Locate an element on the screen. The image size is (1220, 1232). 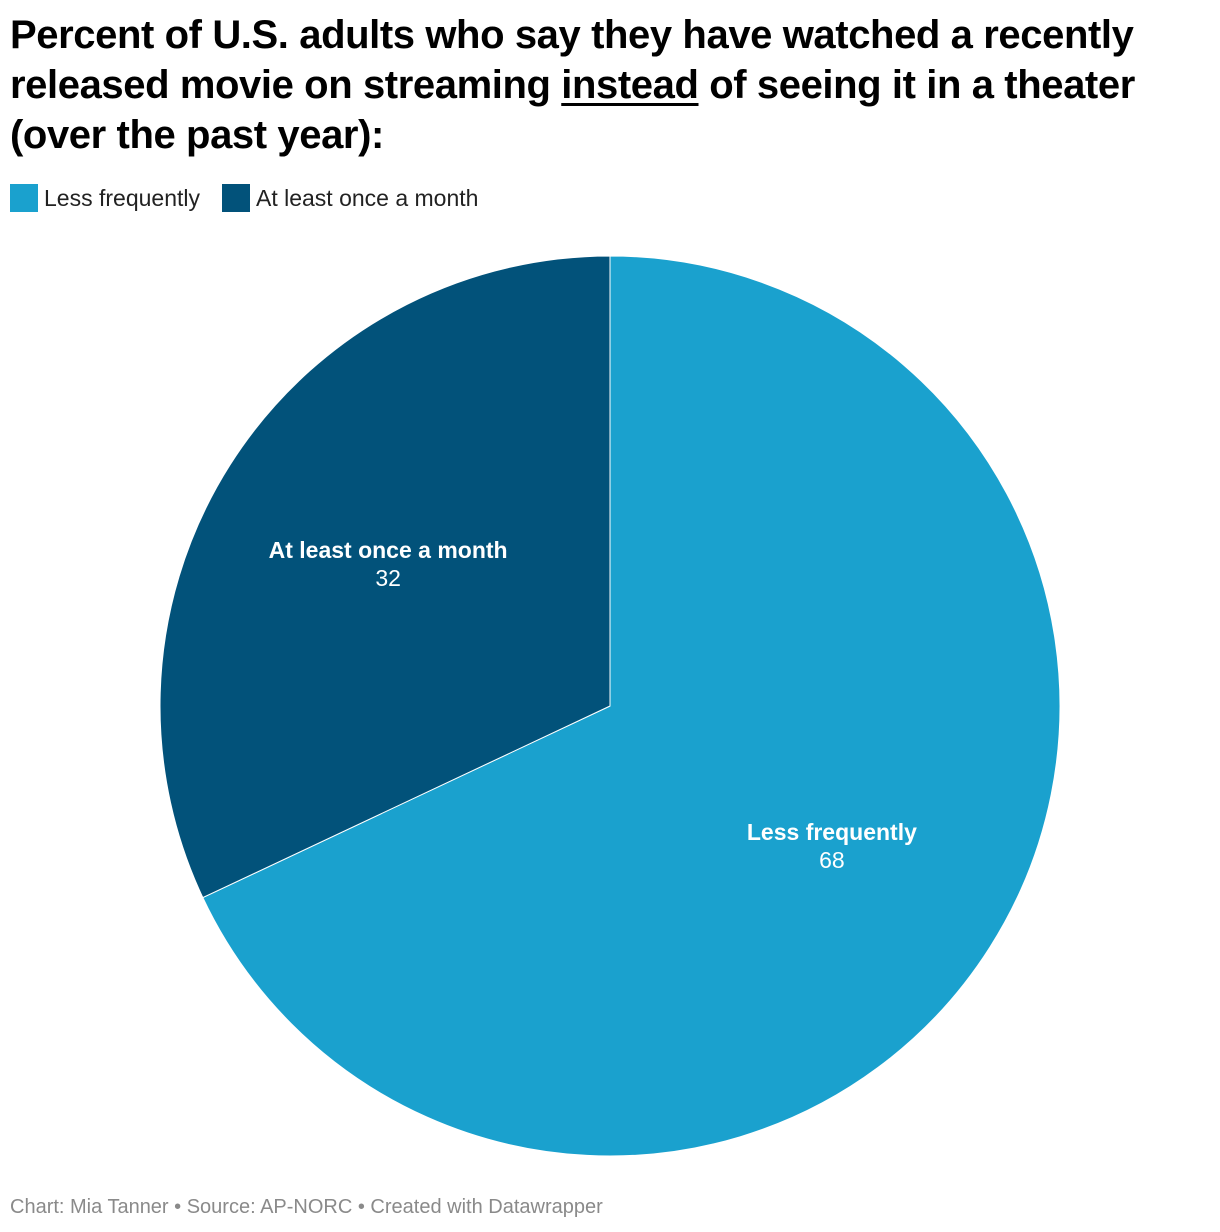
legend-item-at-least-once-a-month: At least once a month is located at coordinates (350, 198).